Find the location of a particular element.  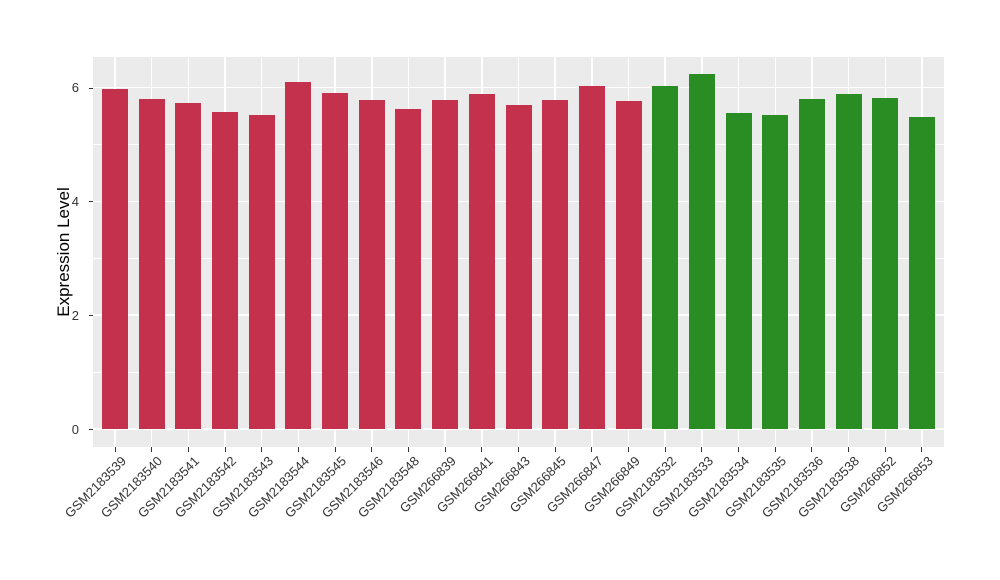

y-tick-label: 0 is located at coordinates (75, 429).